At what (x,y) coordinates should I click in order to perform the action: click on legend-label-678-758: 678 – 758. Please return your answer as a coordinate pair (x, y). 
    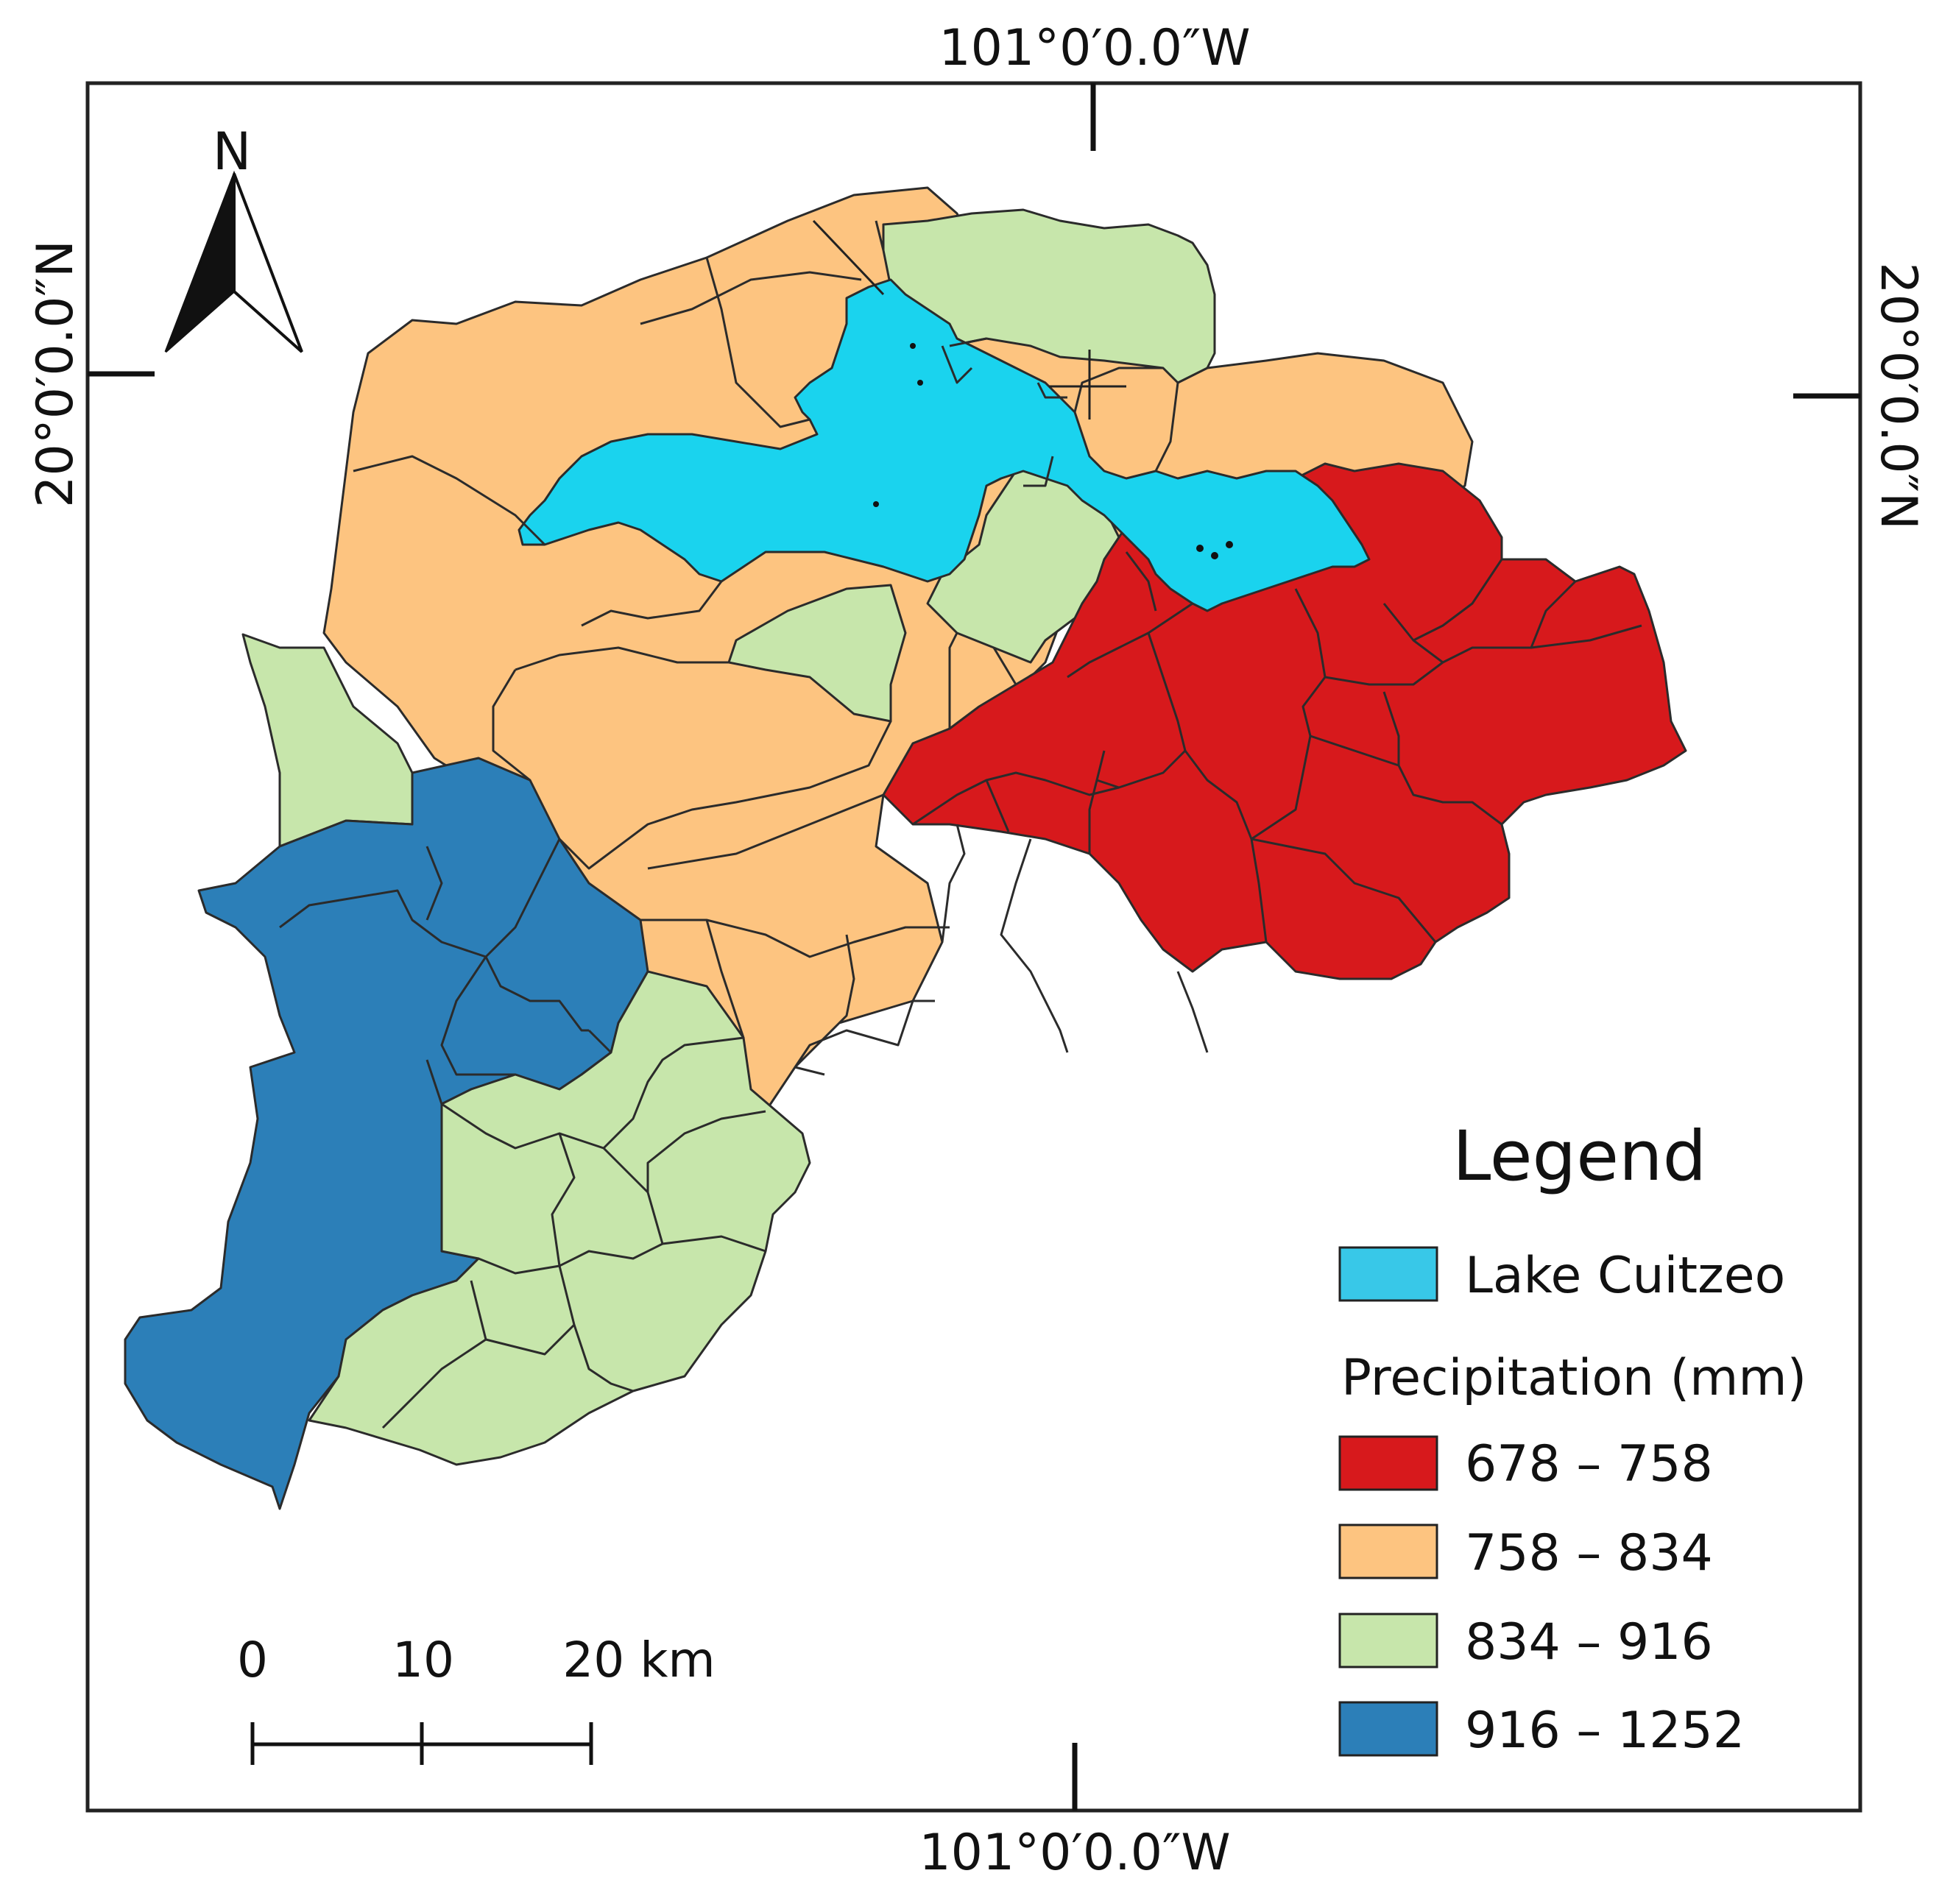
    Looking at the image, I should click on (1589, 1464).